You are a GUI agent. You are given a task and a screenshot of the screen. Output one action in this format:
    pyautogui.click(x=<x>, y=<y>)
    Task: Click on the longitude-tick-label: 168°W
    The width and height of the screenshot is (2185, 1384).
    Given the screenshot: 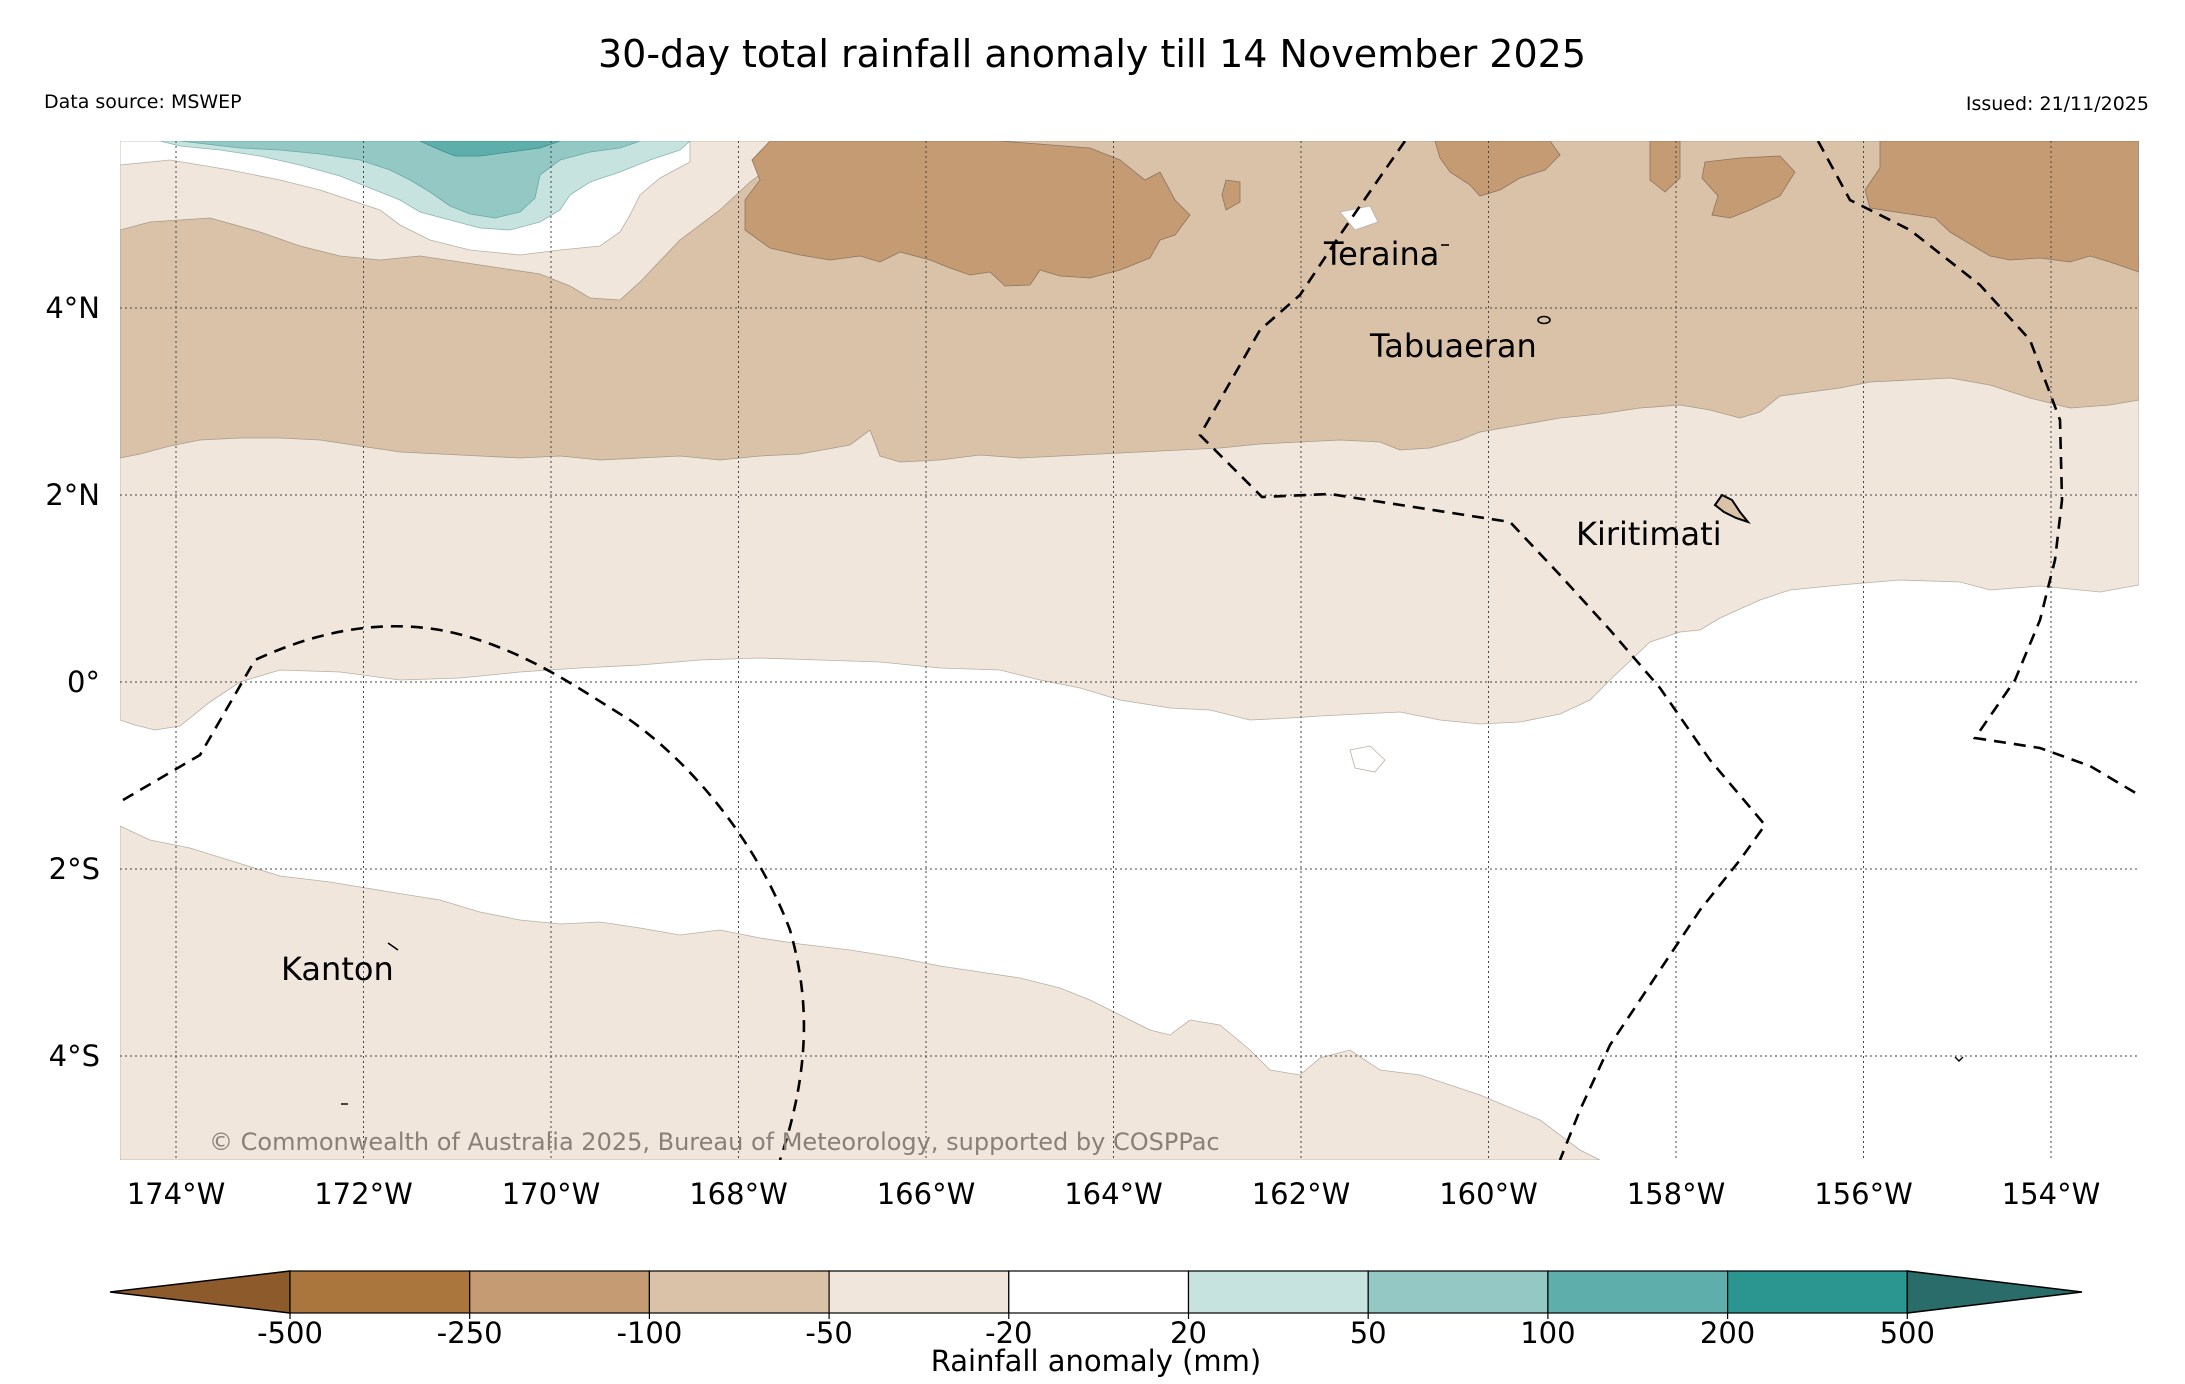 What is the action you would take?
    pyautogui.click(x=738, y=1194)
    